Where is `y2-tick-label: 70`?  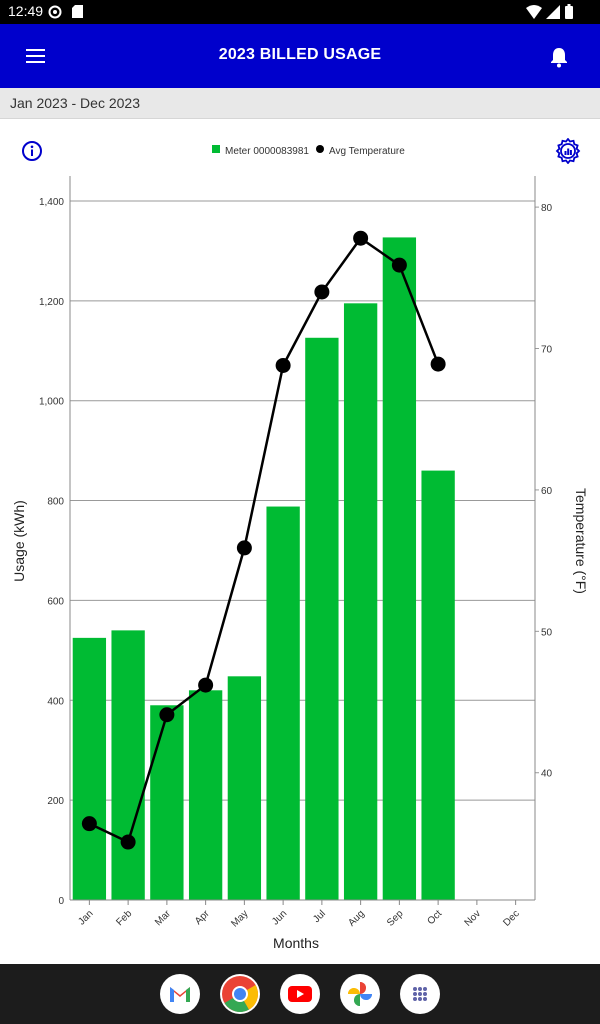
y2-tick-label: 70 is located at coordinates (547, 350).